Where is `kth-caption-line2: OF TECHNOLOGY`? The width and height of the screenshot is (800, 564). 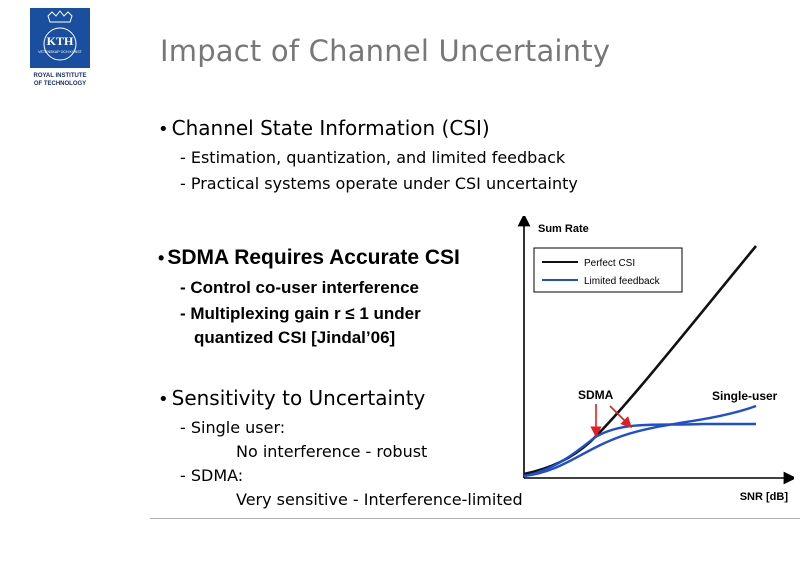 kth-caption-line2: OF TECHNOLOGY is located at coordinates (60, 84).